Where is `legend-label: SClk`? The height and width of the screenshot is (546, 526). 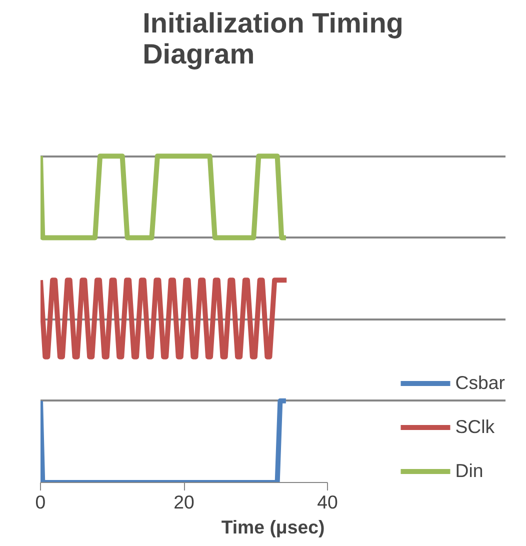
legend-label: SClk is located at coordinates (475, 427).